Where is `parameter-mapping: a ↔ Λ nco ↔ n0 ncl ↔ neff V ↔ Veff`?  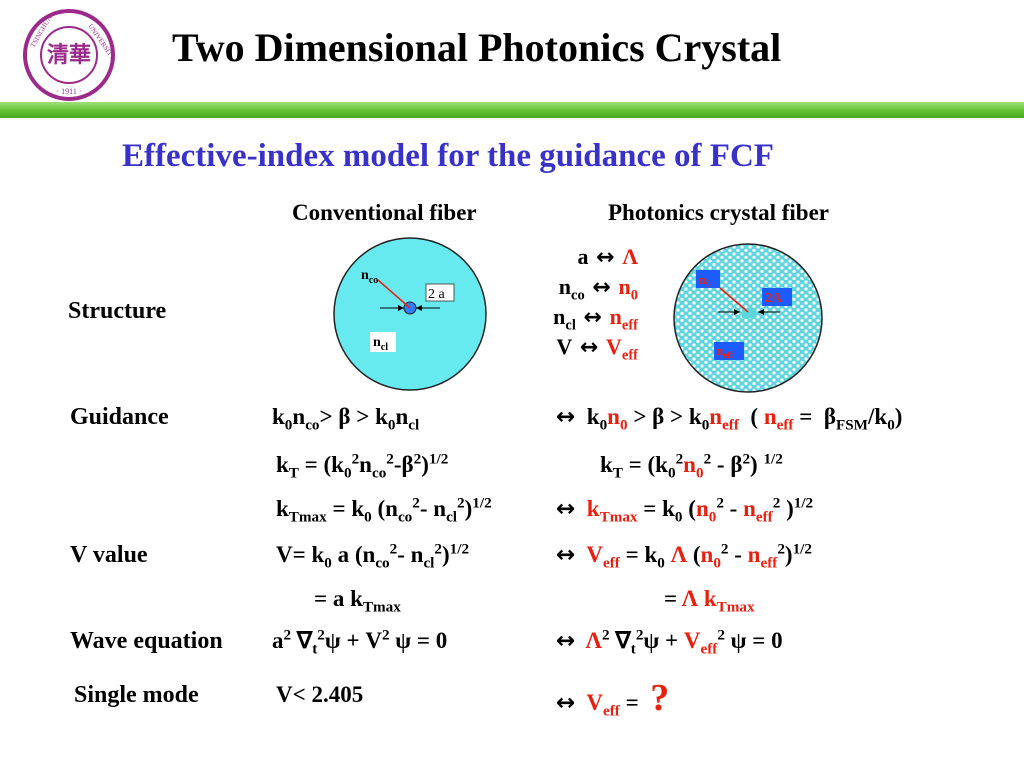
parameter-mapping: a ↔ Λ nco ↔ n0 ncl ↔ neff V ↔ Veff is located at coordinates (573, 304).